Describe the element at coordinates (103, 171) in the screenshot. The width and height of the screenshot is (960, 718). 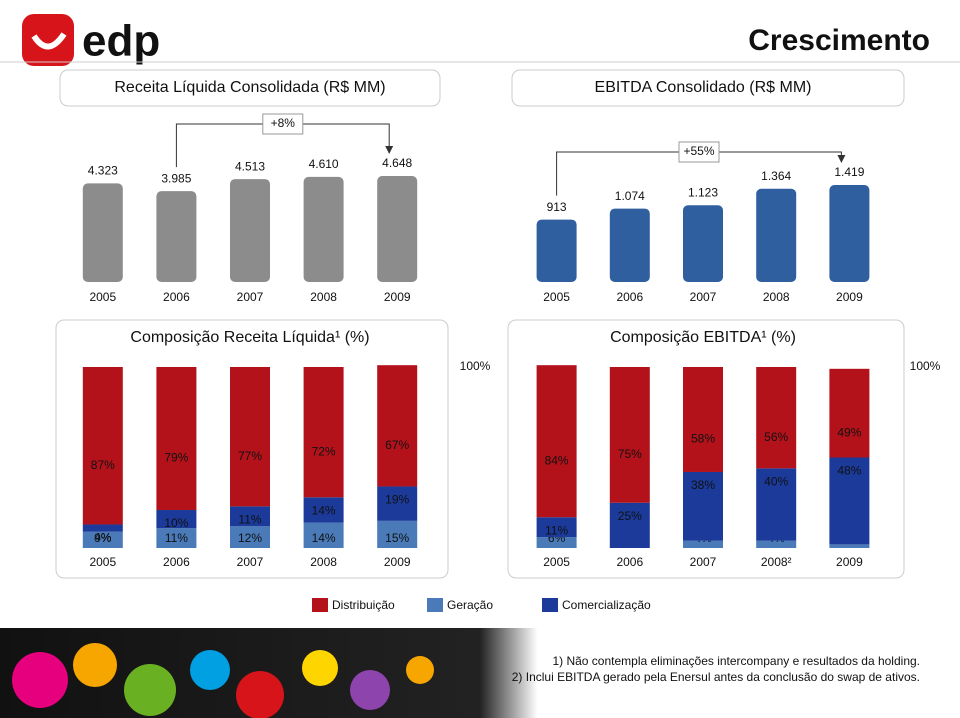
I see `value-label: 4.323` at that location.